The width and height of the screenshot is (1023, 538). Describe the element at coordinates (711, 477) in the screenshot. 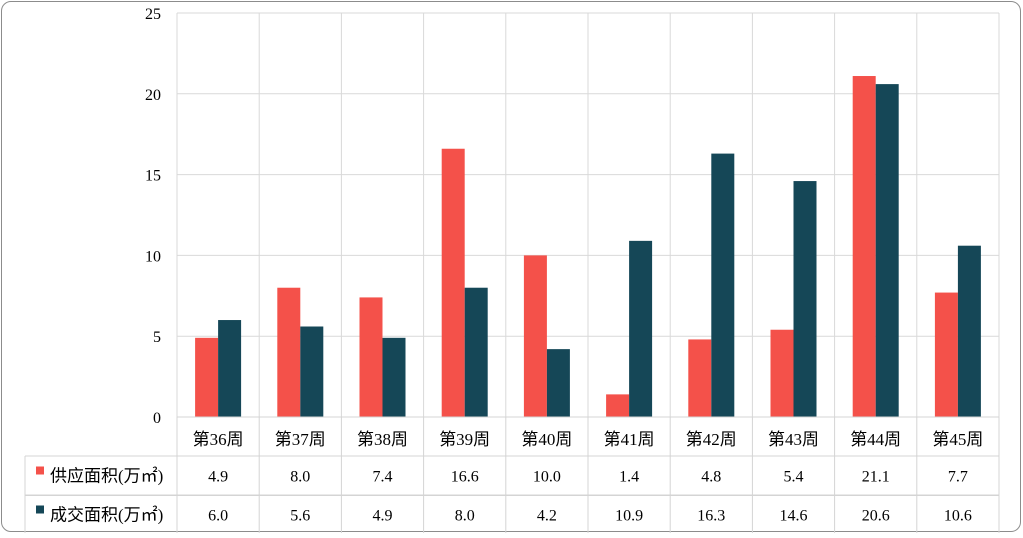

I see `data-cell: 4.8` at that location.